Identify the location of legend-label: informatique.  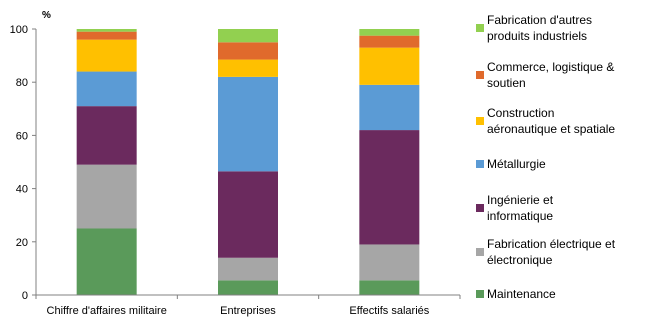
(520, 216).